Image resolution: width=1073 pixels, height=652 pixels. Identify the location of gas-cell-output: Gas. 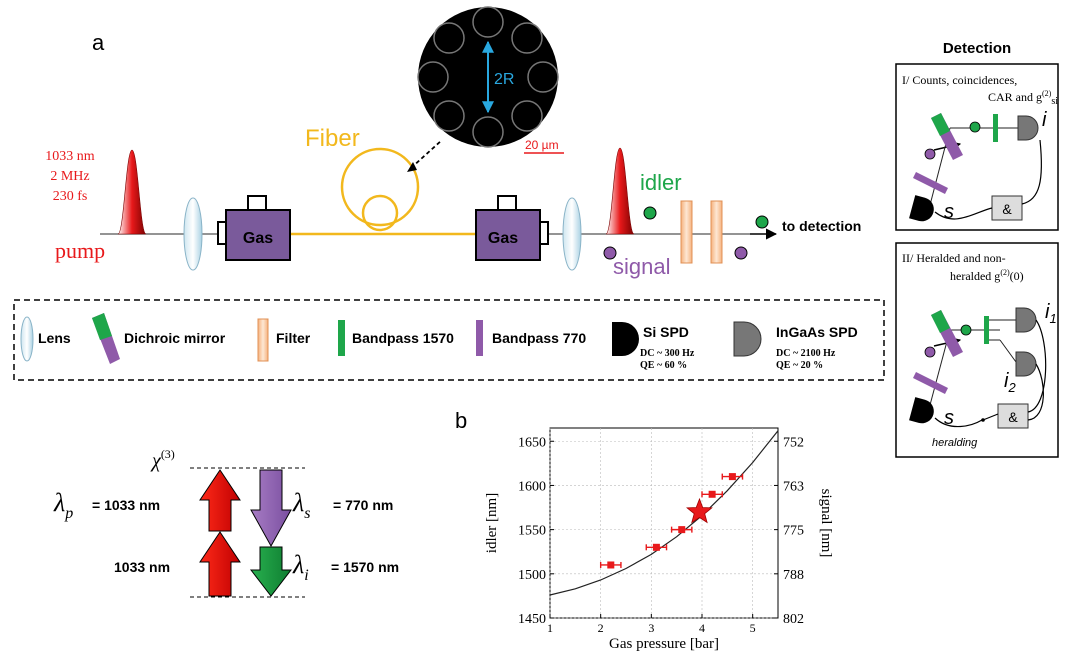
(512, 228).